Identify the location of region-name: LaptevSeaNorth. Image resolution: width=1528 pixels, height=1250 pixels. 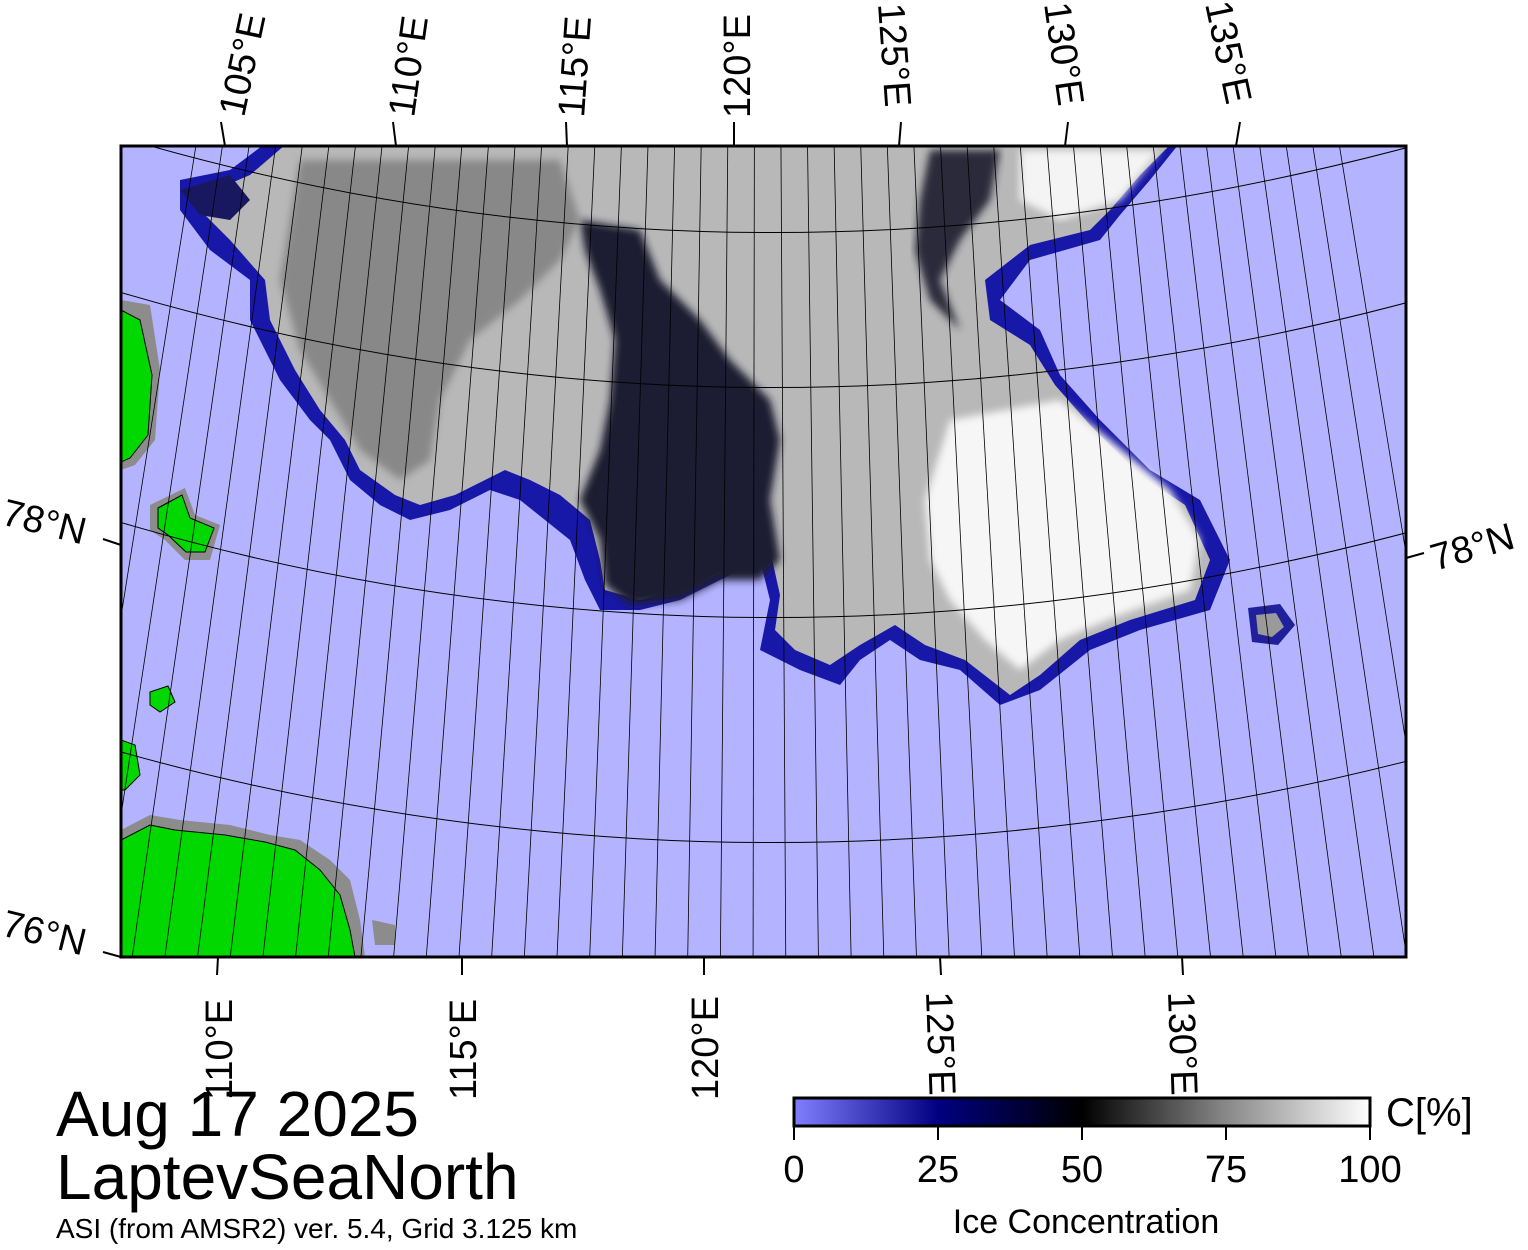
(287, 1177).